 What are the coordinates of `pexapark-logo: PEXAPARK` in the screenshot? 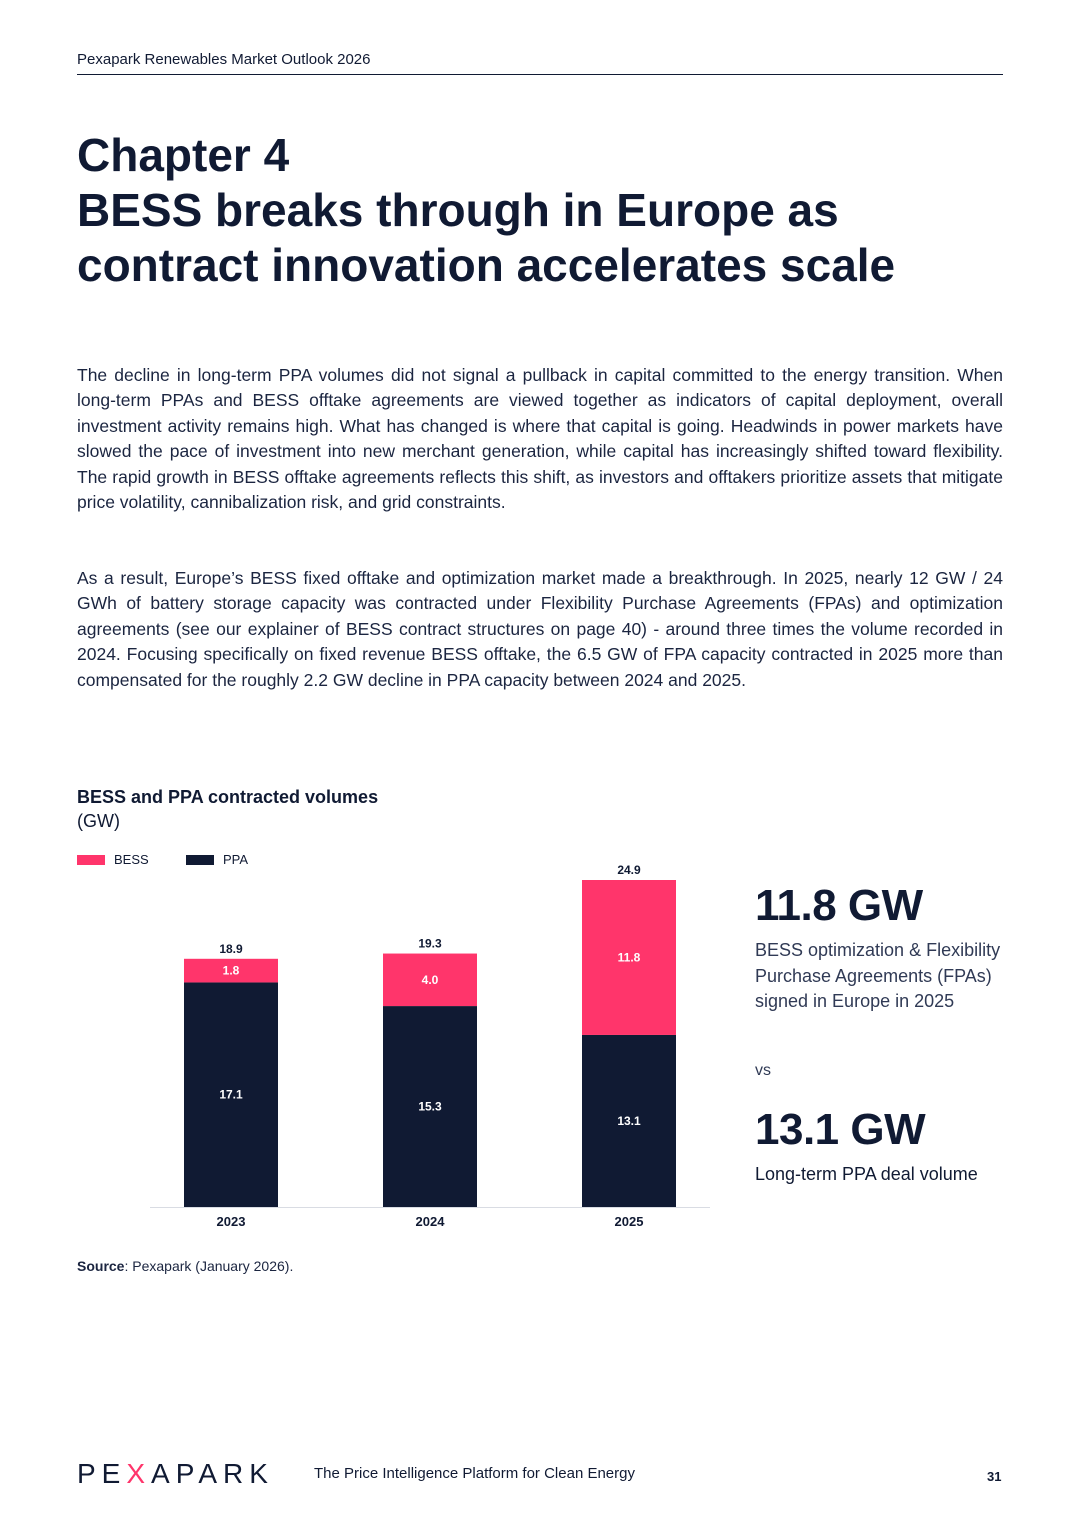 It's located at (175, 1473).